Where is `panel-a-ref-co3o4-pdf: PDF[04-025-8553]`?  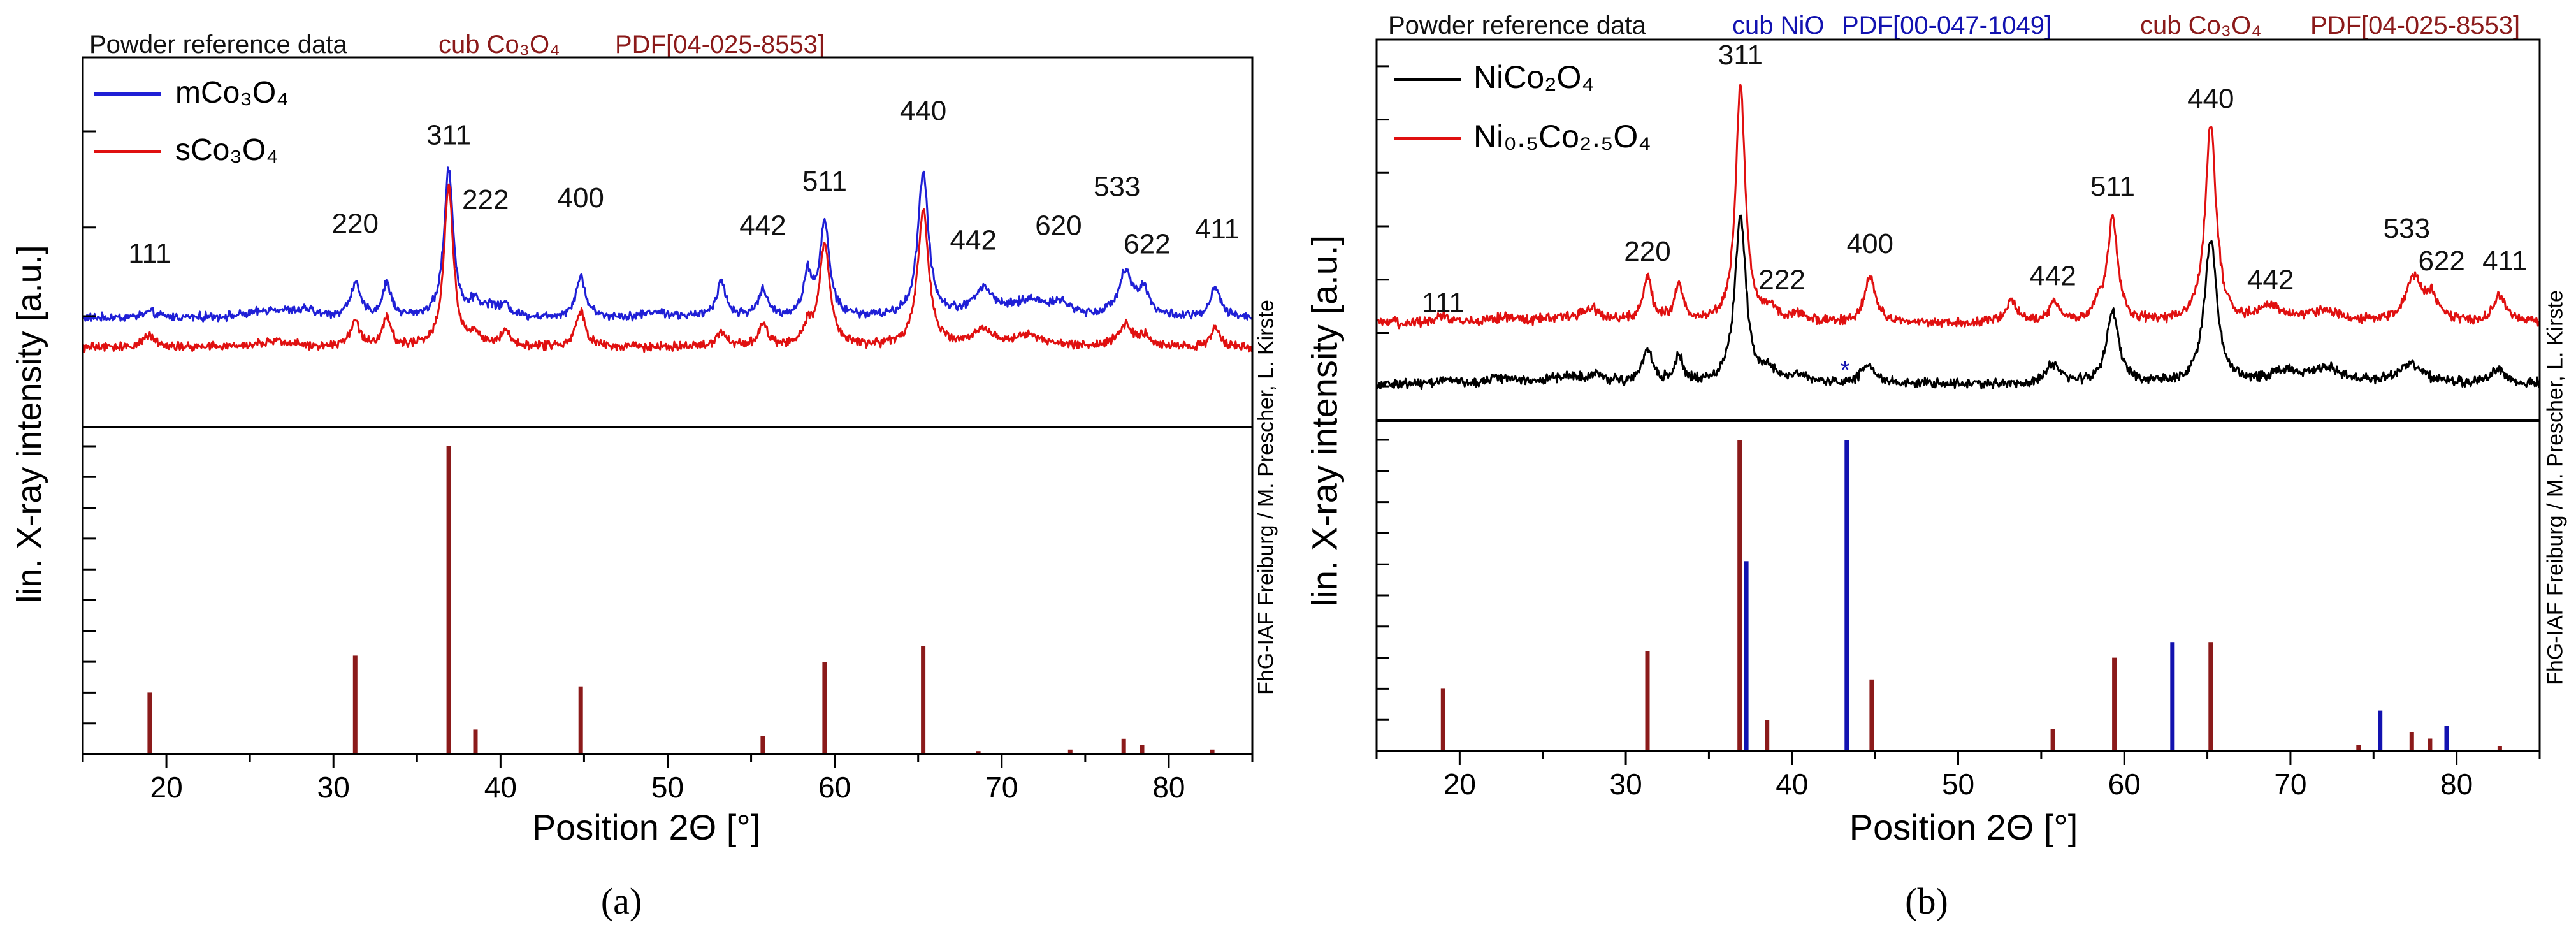
panel-a-ref-co3o4-pdf: PDF[04-025-8553] is located at coordinates (720, 45).